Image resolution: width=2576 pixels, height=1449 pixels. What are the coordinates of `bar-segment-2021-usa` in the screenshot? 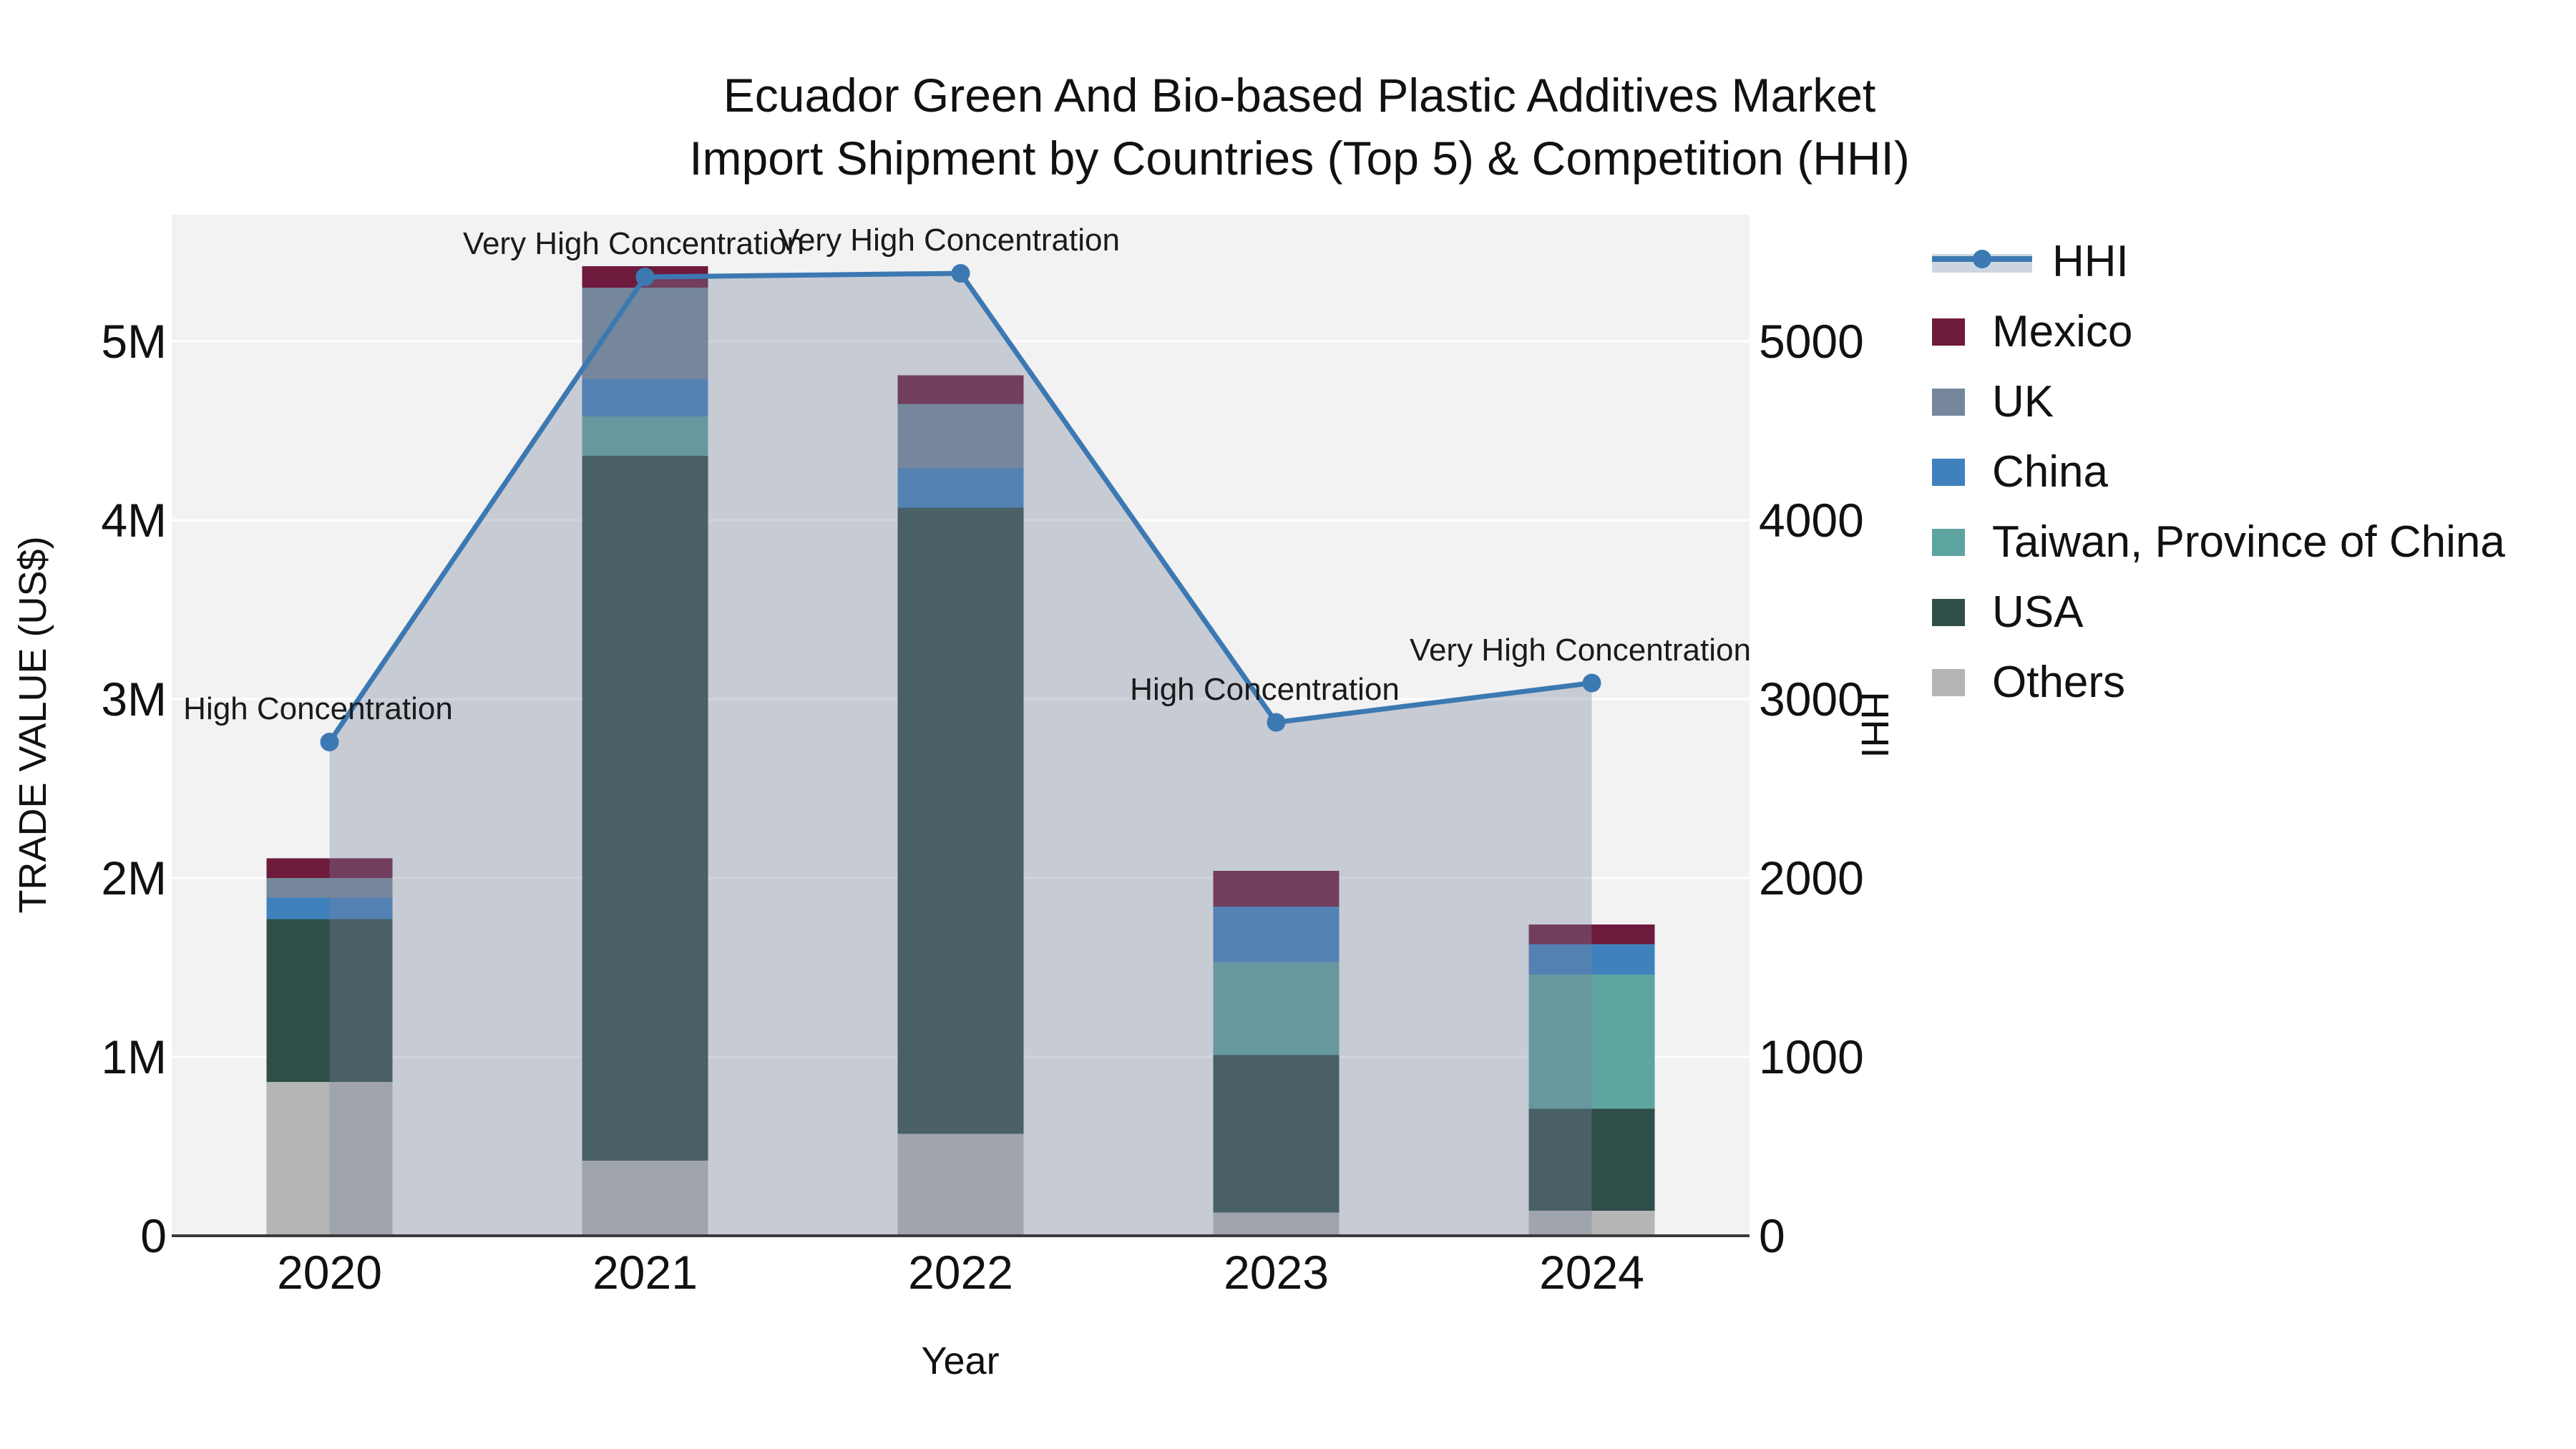 It's located at (645, 808).